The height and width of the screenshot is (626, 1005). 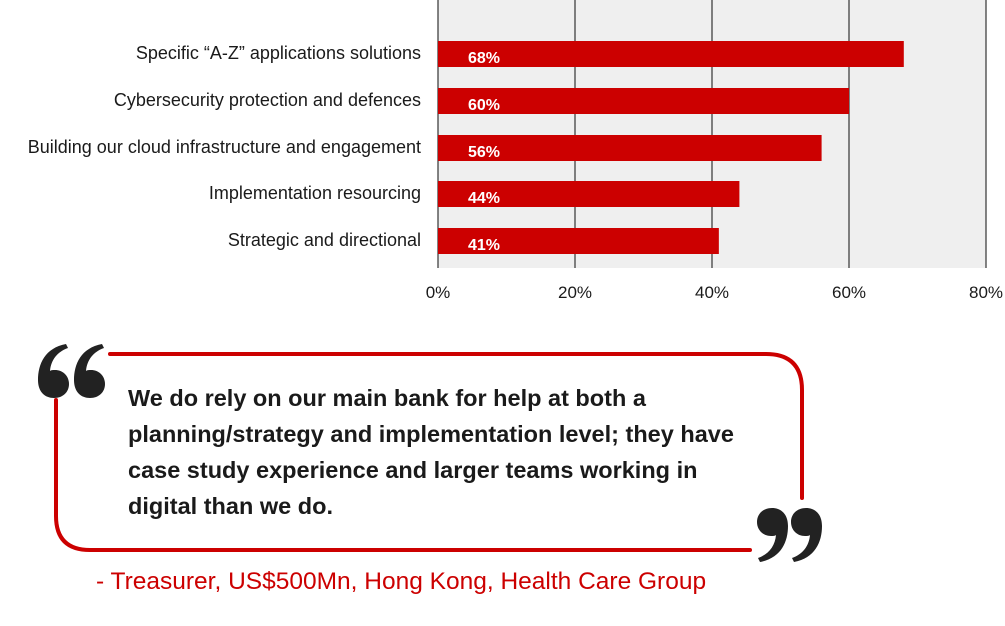 What do you see at coordinates (438, 292) in the screenshot?
I see `x-tick-label: 0%` at bounding box center [438, 292].